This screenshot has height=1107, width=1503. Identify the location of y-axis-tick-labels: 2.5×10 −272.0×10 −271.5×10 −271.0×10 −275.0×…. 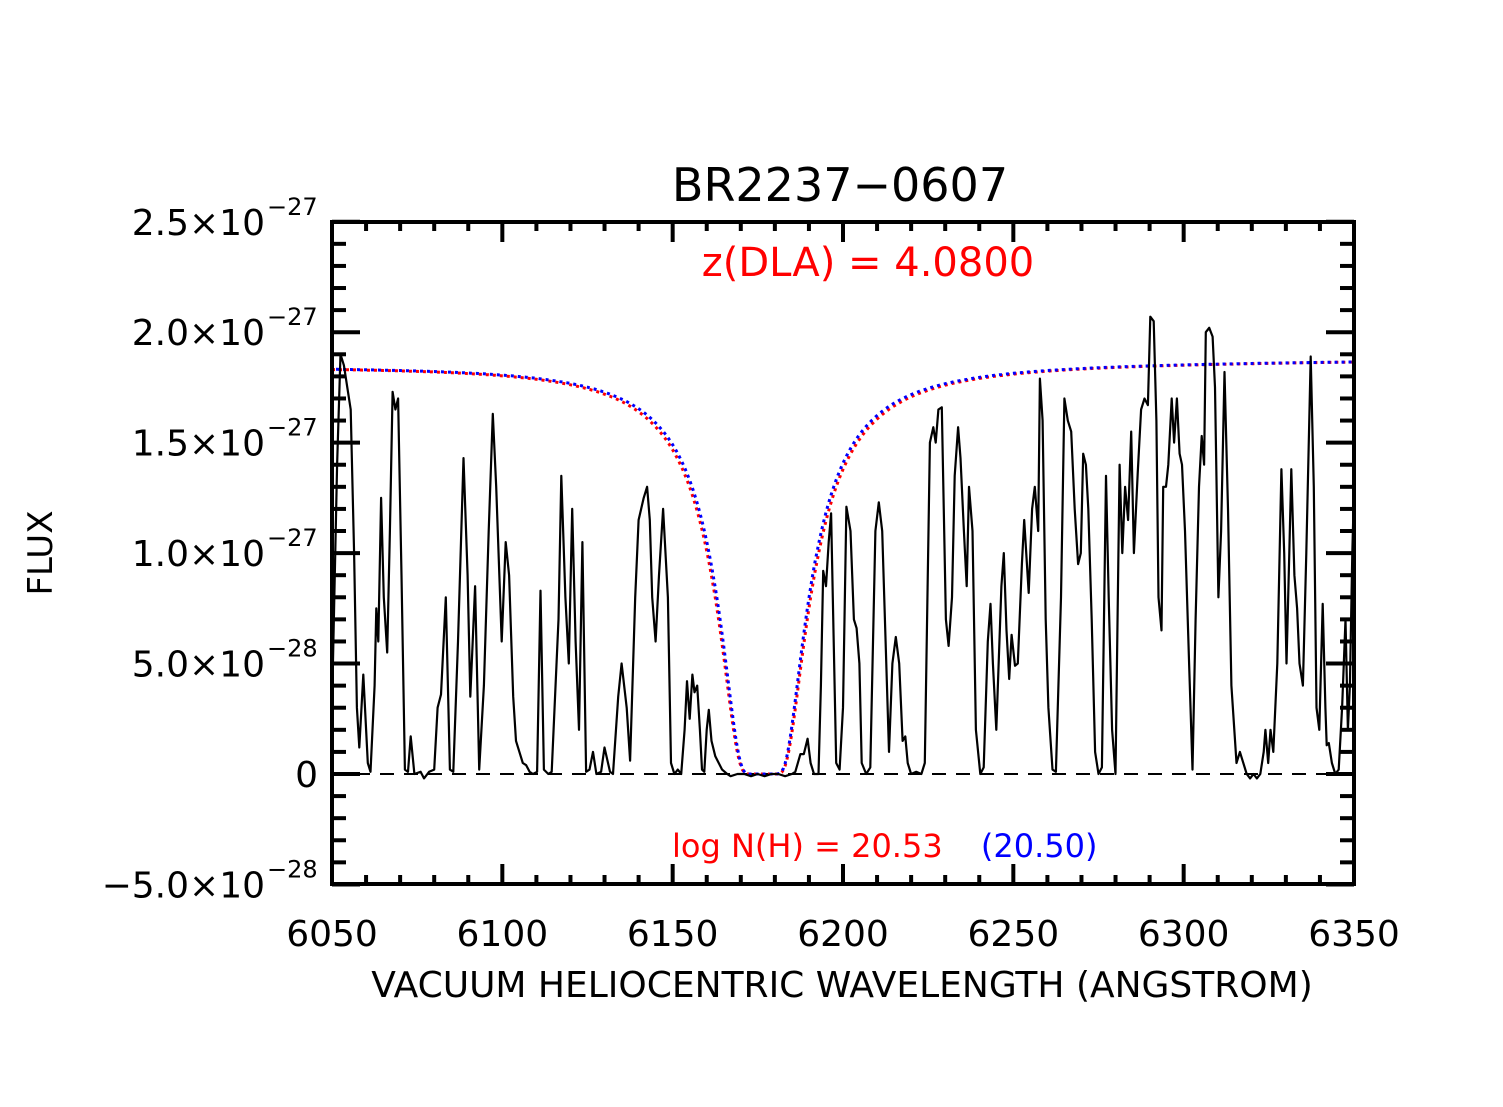
(210, 550).